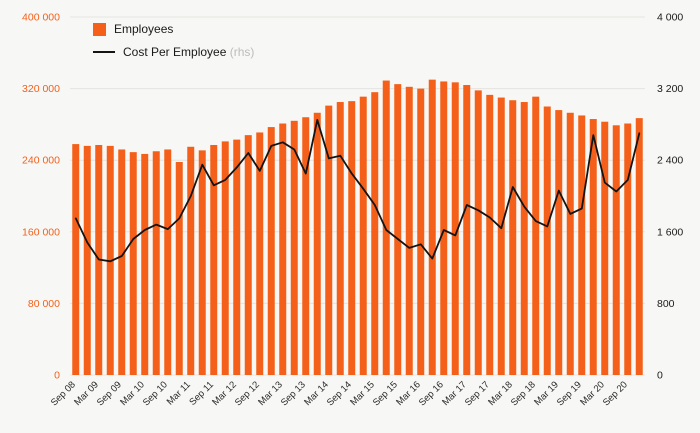 The width and height of the screenshot is (700, 433). What do you see at coordinates (41, 18) in the screenshot?
I see `left-axis-tick-label: 400 000` at bounding box center [41, 18].